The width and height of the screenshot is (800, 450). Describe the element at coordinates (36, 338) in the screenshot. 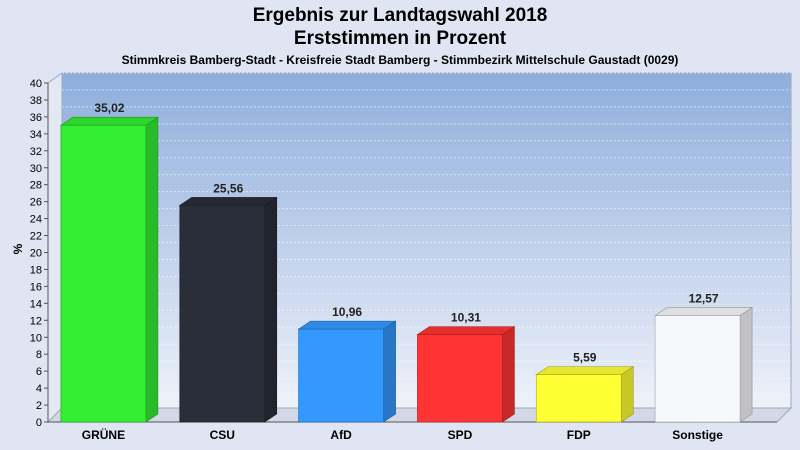

I see `y-tick-label: 10` at that location.